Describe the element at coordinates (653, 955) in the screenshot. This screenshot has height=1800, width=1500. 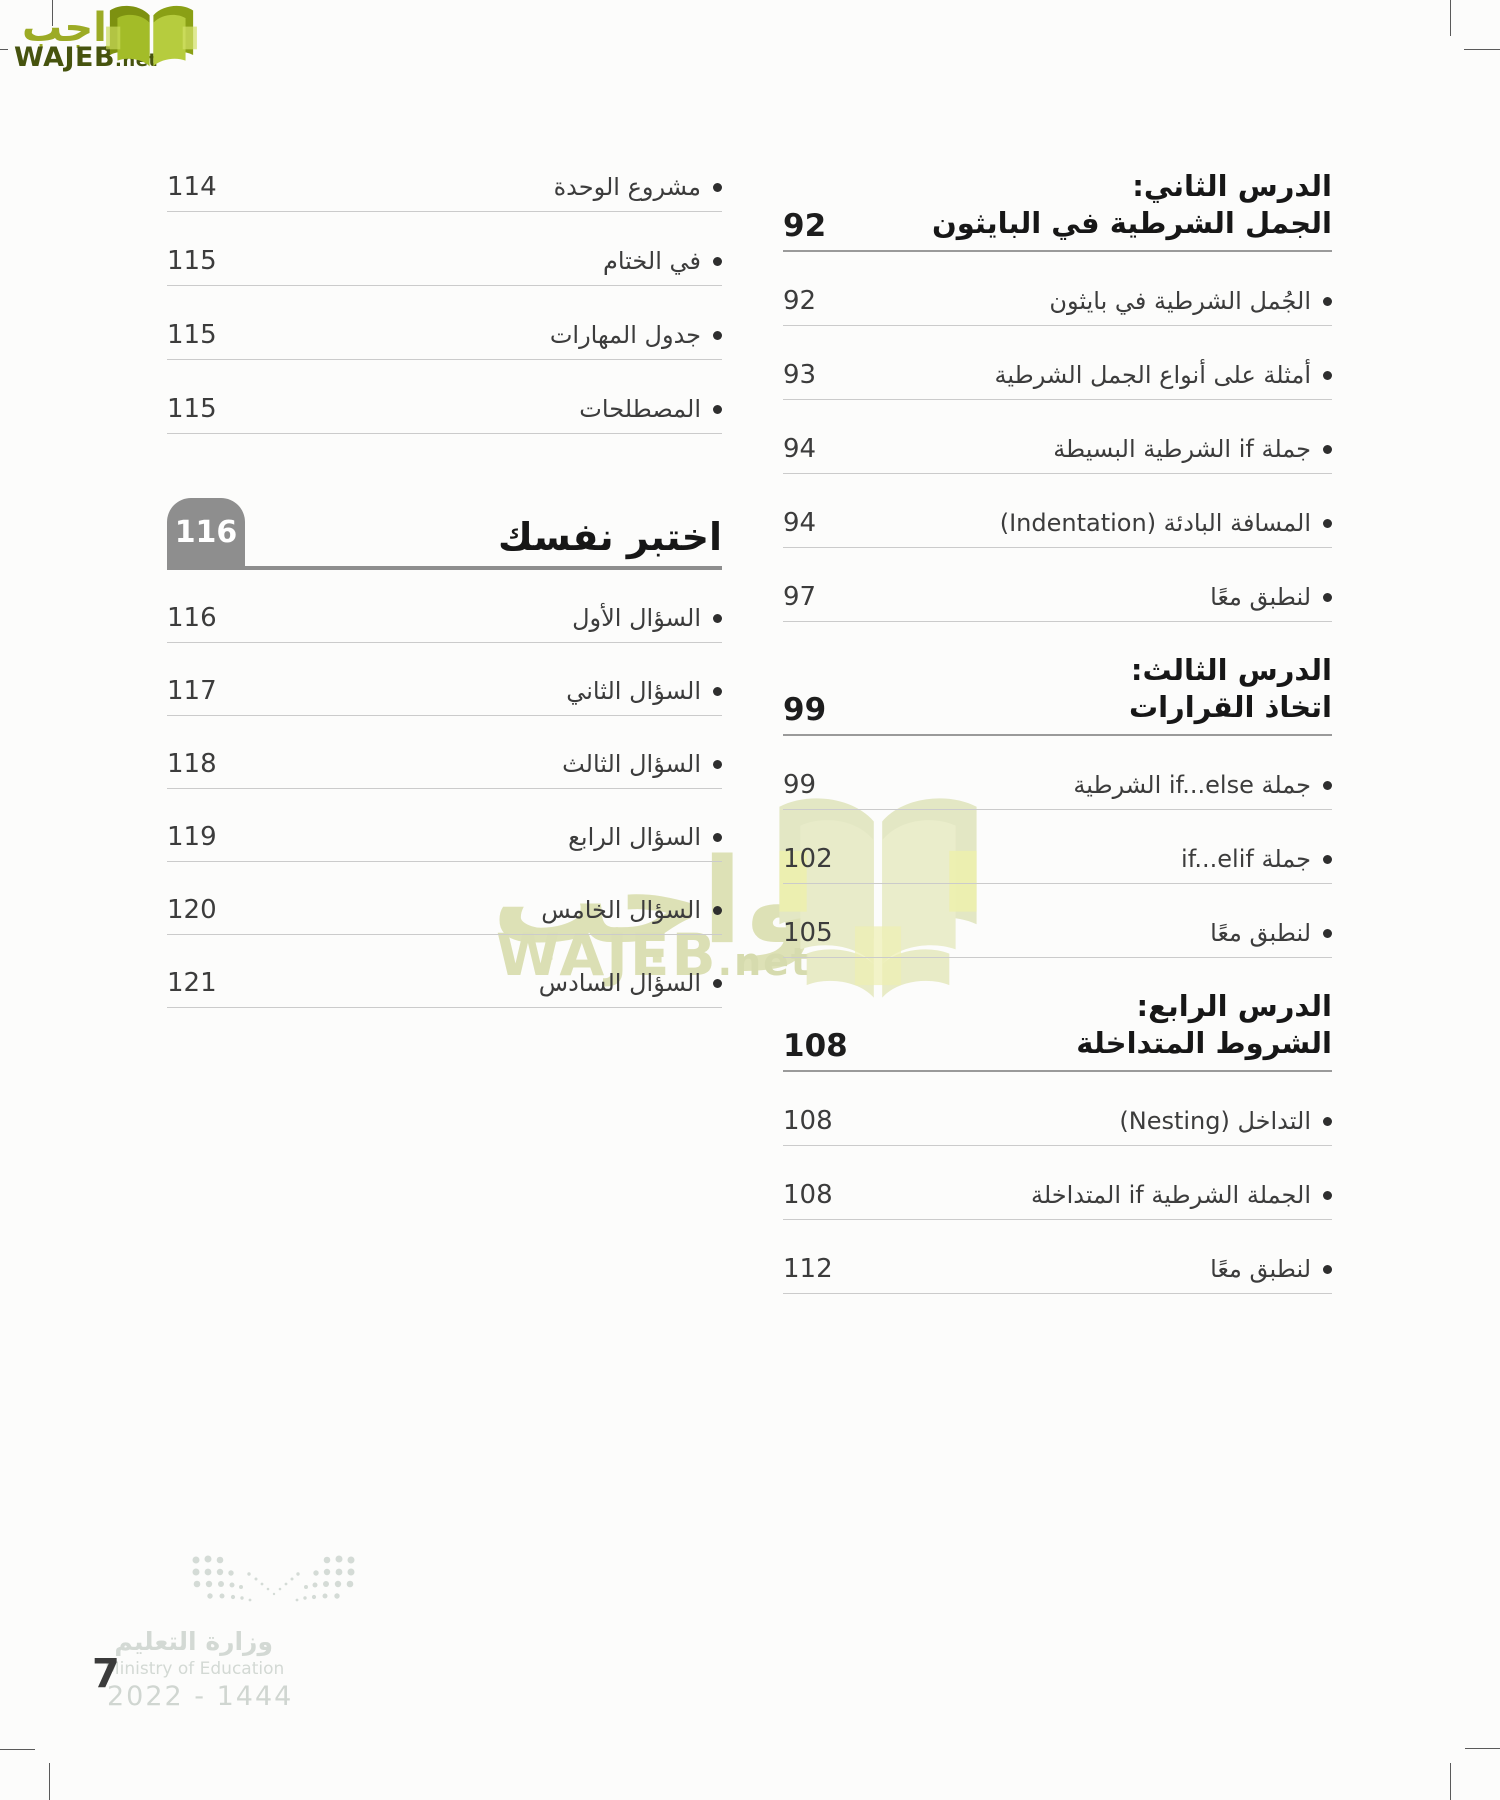
I see `watermark-latin-text: WAJEB.net` at that location.